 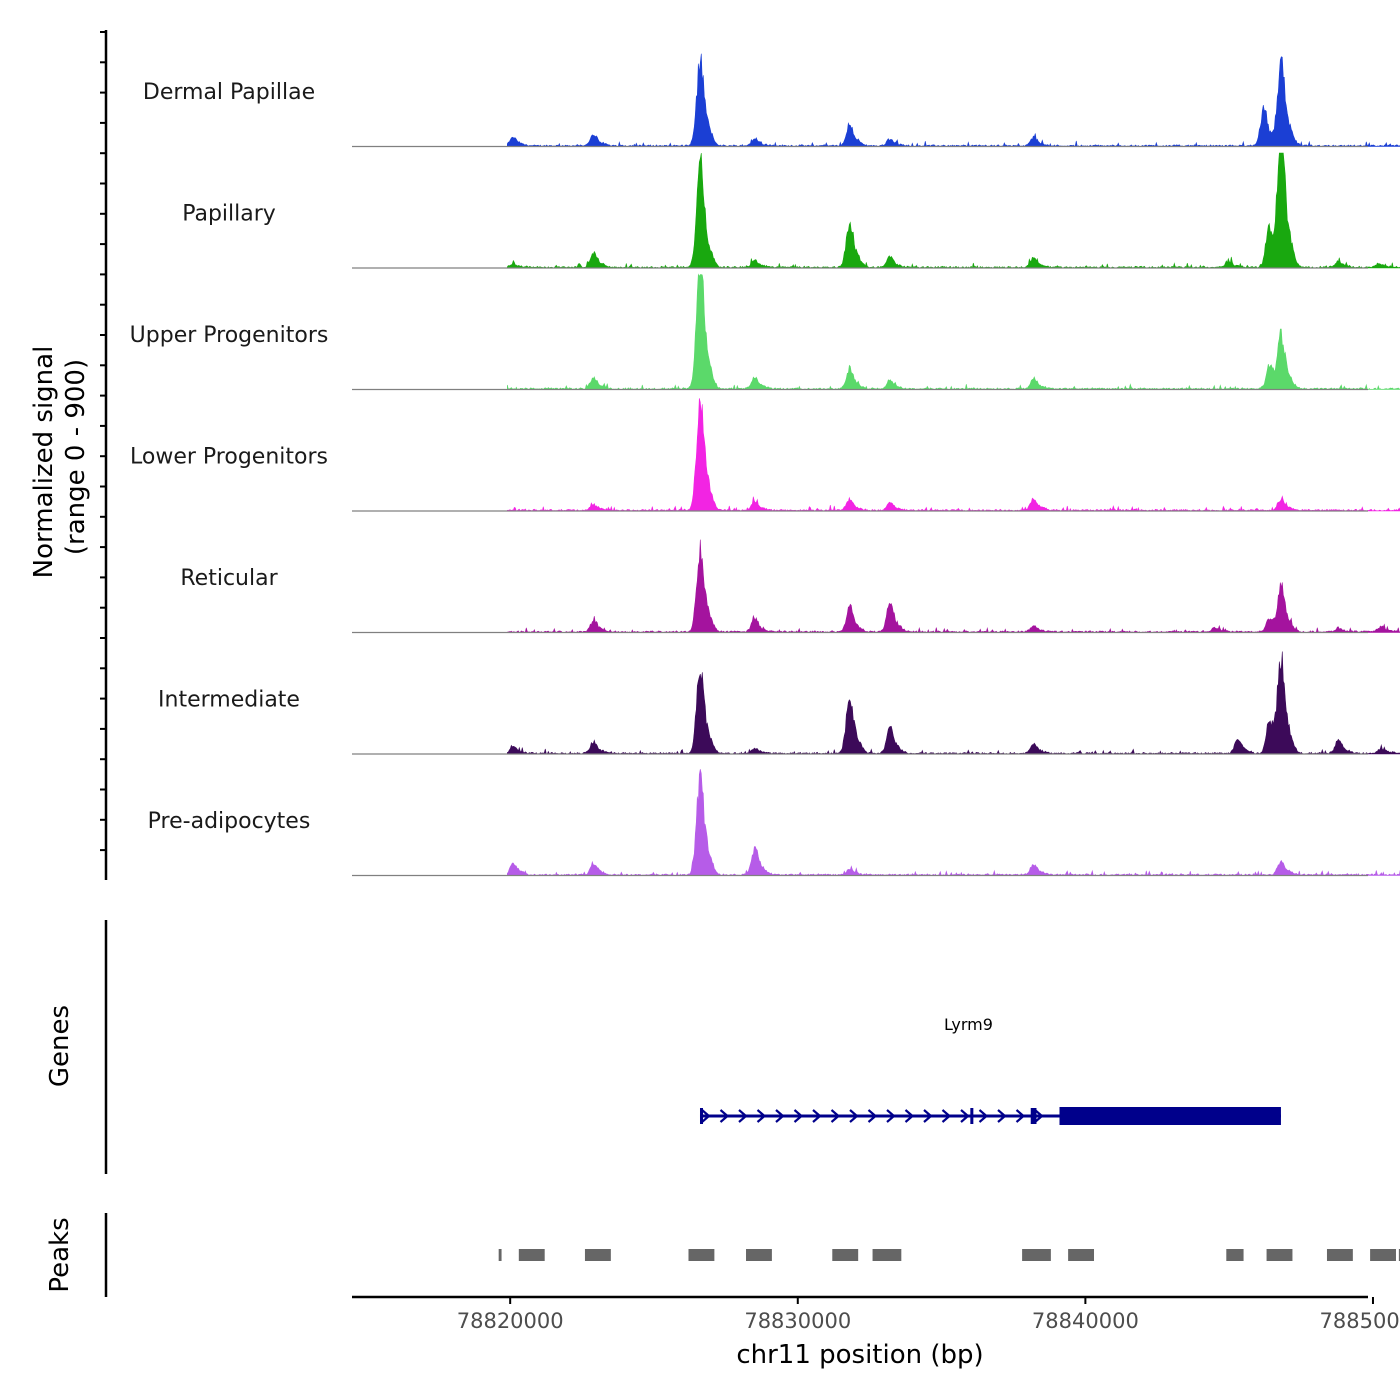 I want to click on genes-label: Genes, so click(x=60, y=1046).